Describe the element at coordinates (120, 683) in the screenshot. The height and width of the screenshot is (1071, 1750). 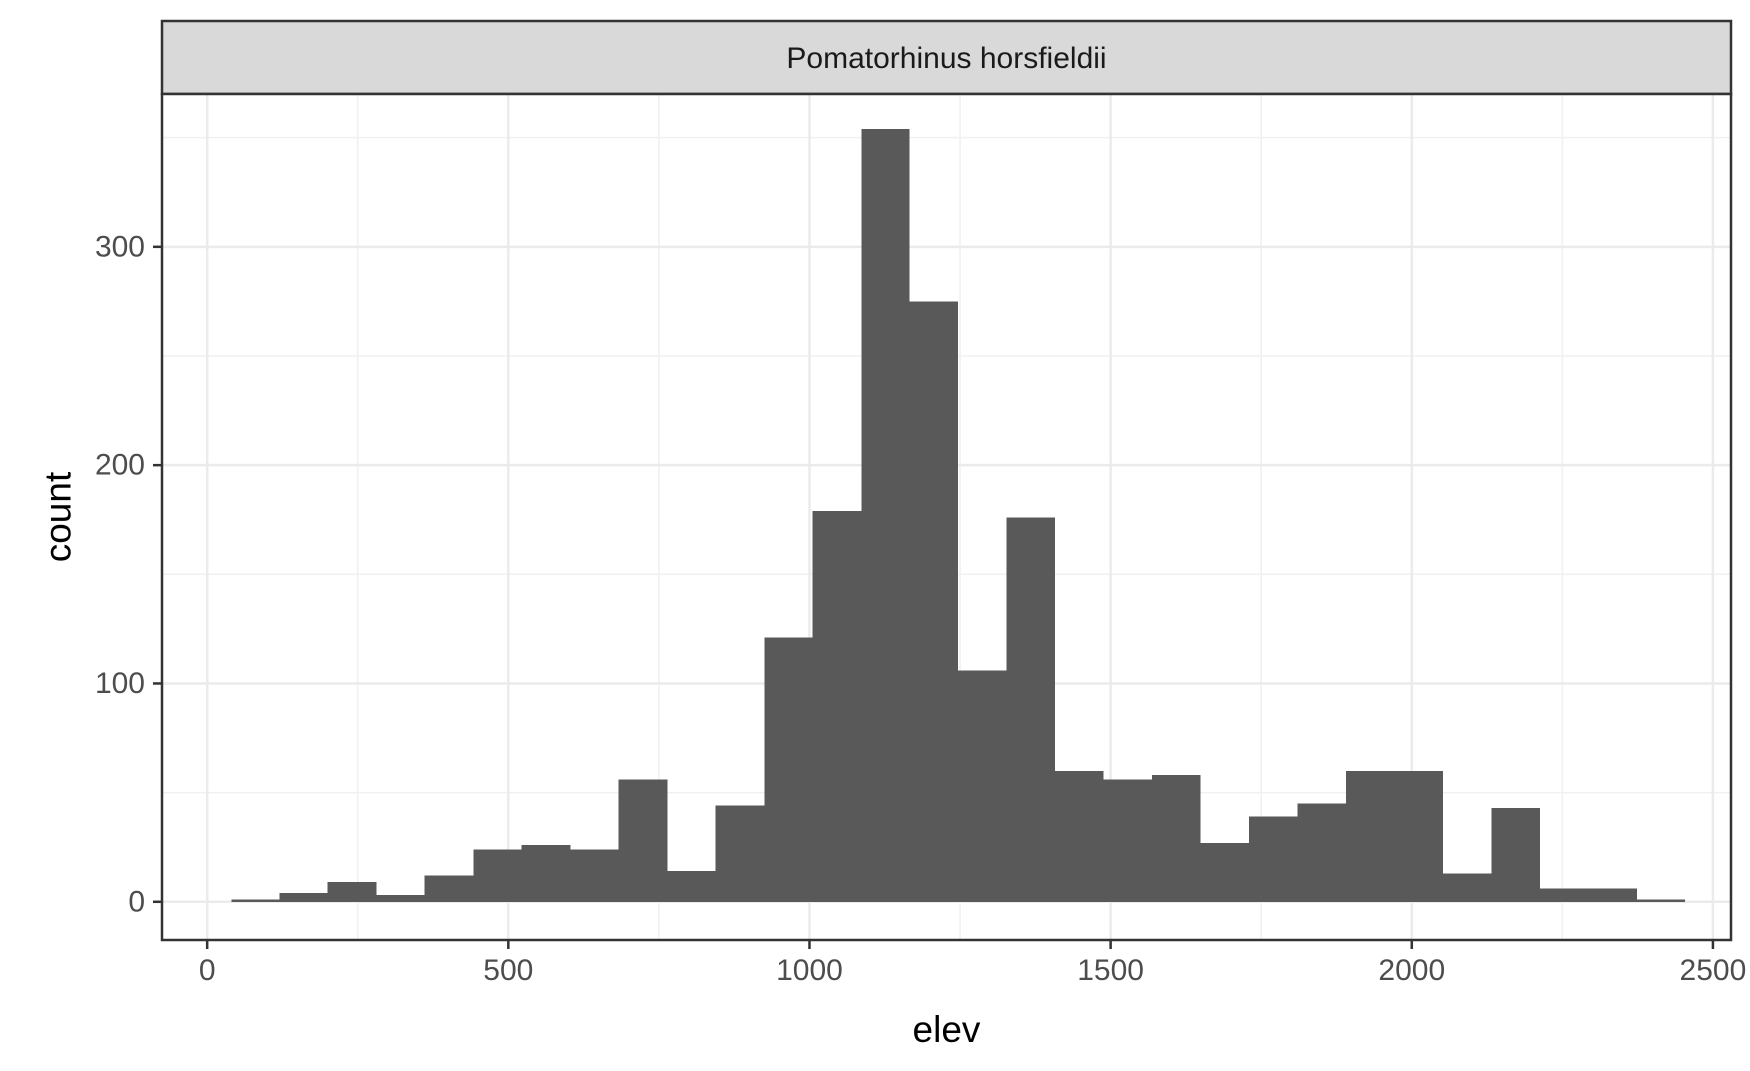
I see `y-tick-label: 100` at that location.